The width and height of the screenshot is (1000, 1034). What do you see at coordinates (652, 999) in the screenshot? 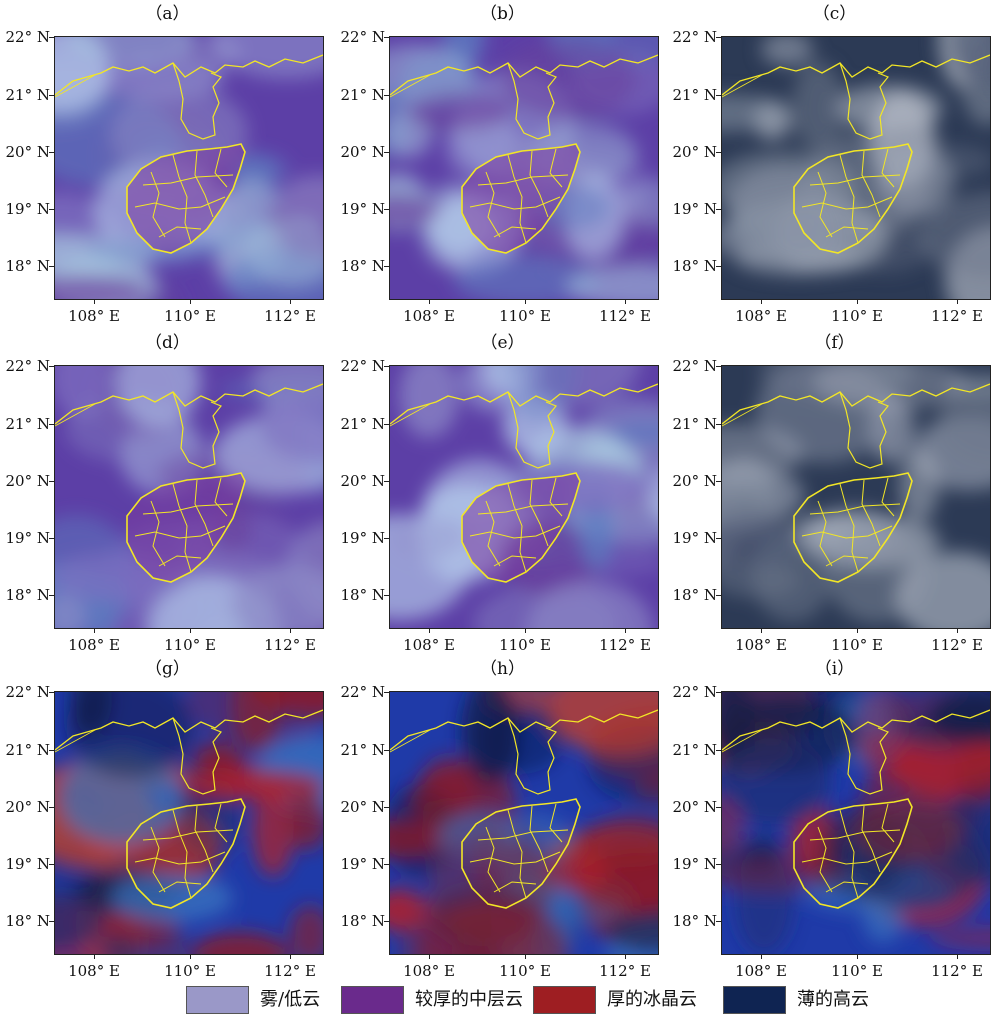
I see `legend-label-thick-ice-cloud: 厚的冰晶云` at bounding box center [652, 999].